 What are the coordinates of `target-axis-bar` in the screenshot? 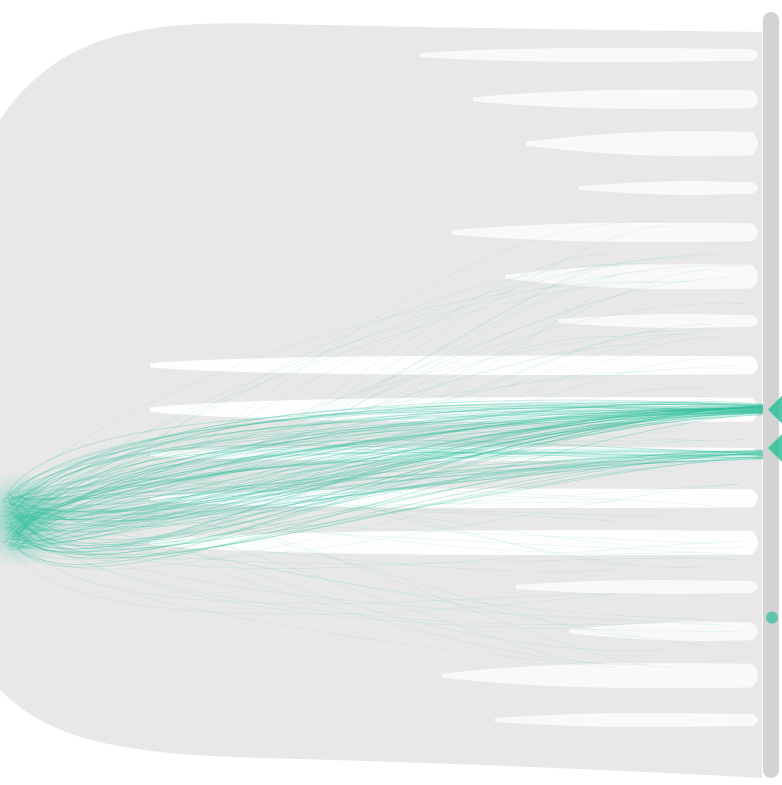 It's located at (771, 395).